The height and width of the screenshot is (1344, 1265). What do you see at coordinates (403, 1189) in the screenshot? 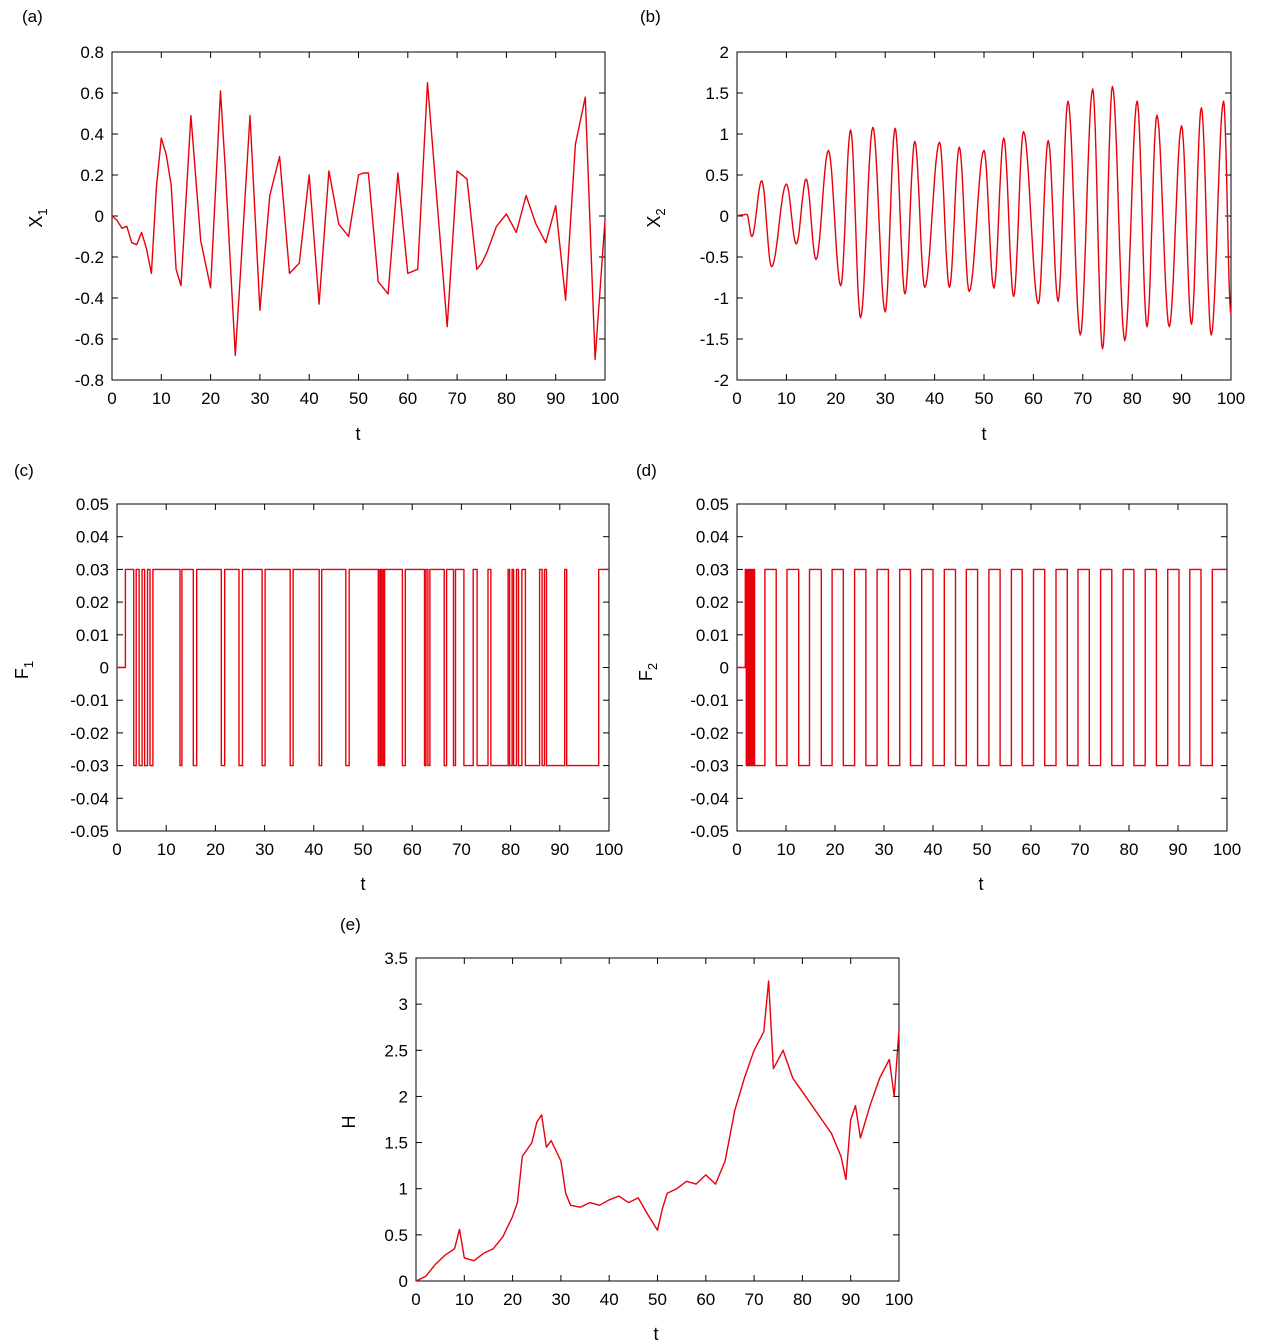
I see `y-tick-label: 1` at bounding box center [403, 1189].